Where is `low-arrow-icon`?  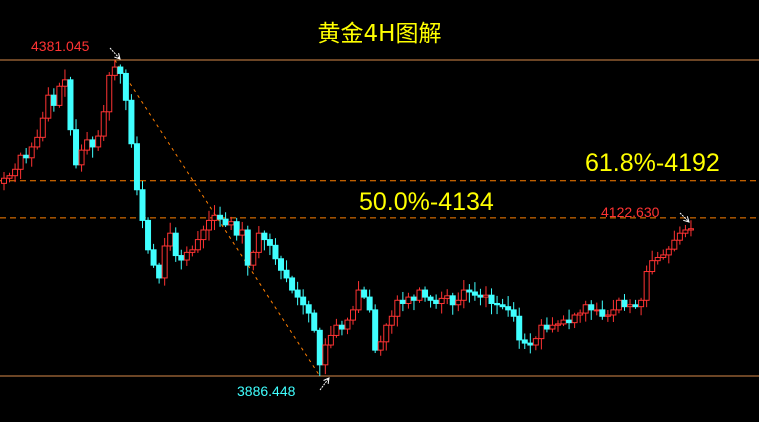 low-arrow-icon is located at coordinates (324, 384).